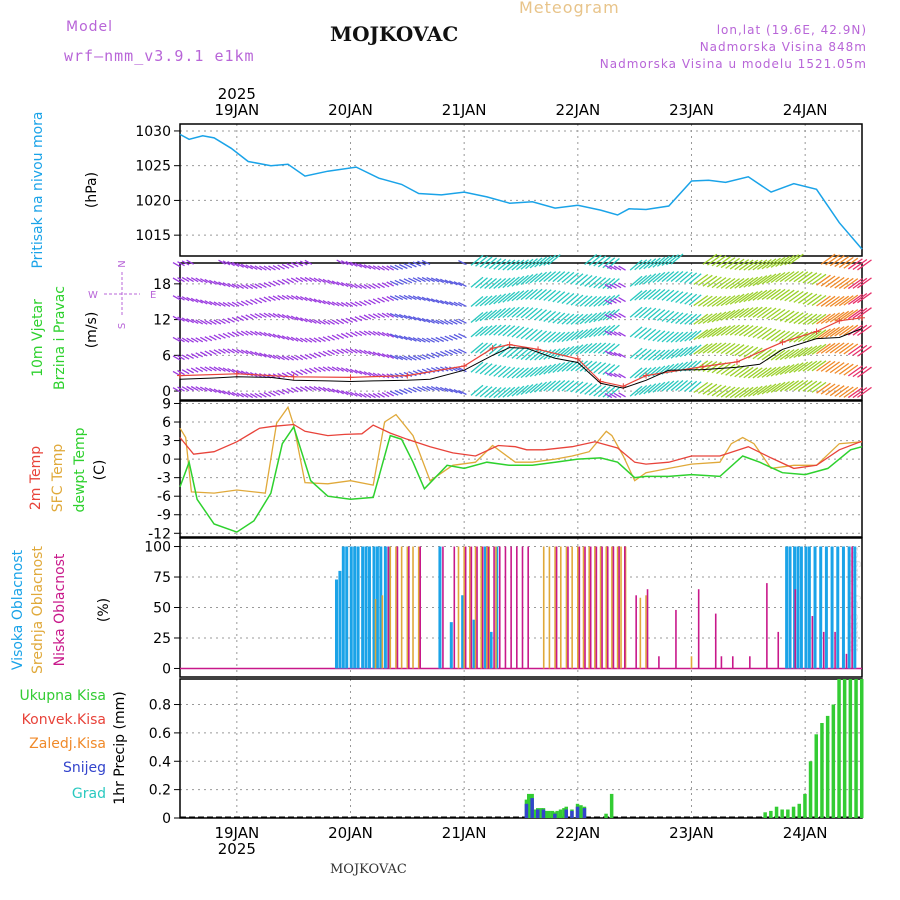  What do you see at coordinates (160, 706) in the screenshot?
I see `y-tick-label: 0.8` at bounding box center [160, 706].